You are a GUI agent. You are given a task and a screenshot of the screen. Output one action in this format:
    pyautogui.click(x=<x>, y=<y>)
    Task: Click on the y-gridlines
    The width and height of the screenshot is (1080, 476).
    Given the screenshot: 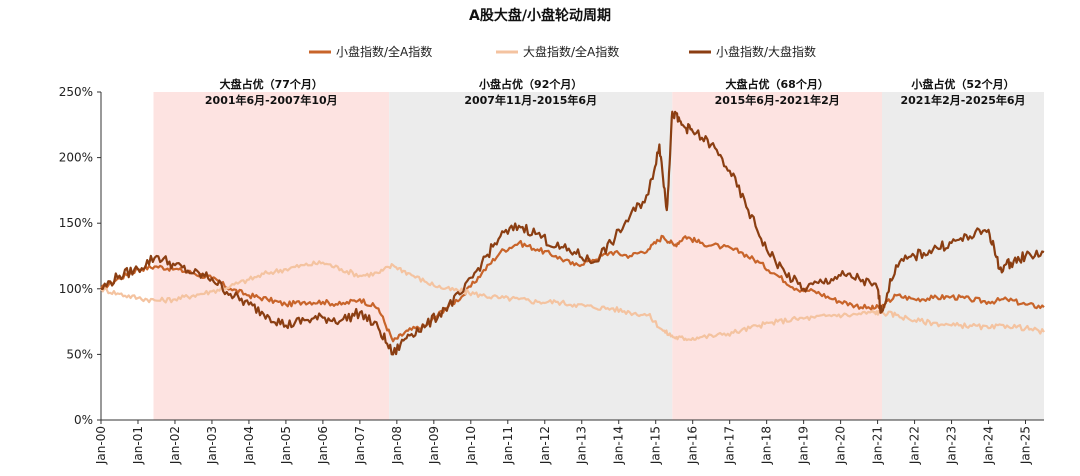 What is the action you would take?
    pyautogui.click(x=99, y=256)
    